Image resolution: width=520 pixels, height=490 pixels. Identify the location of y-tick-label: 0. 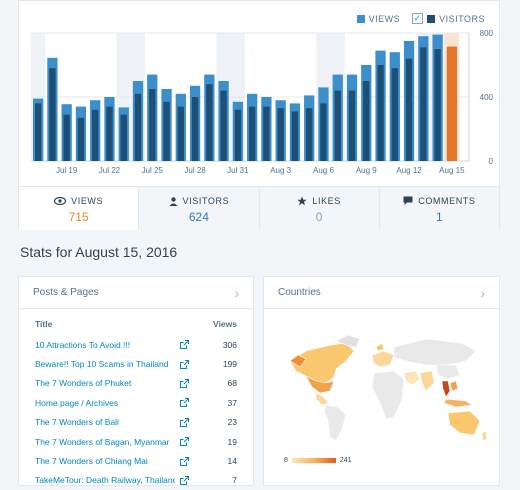
(491, 161).